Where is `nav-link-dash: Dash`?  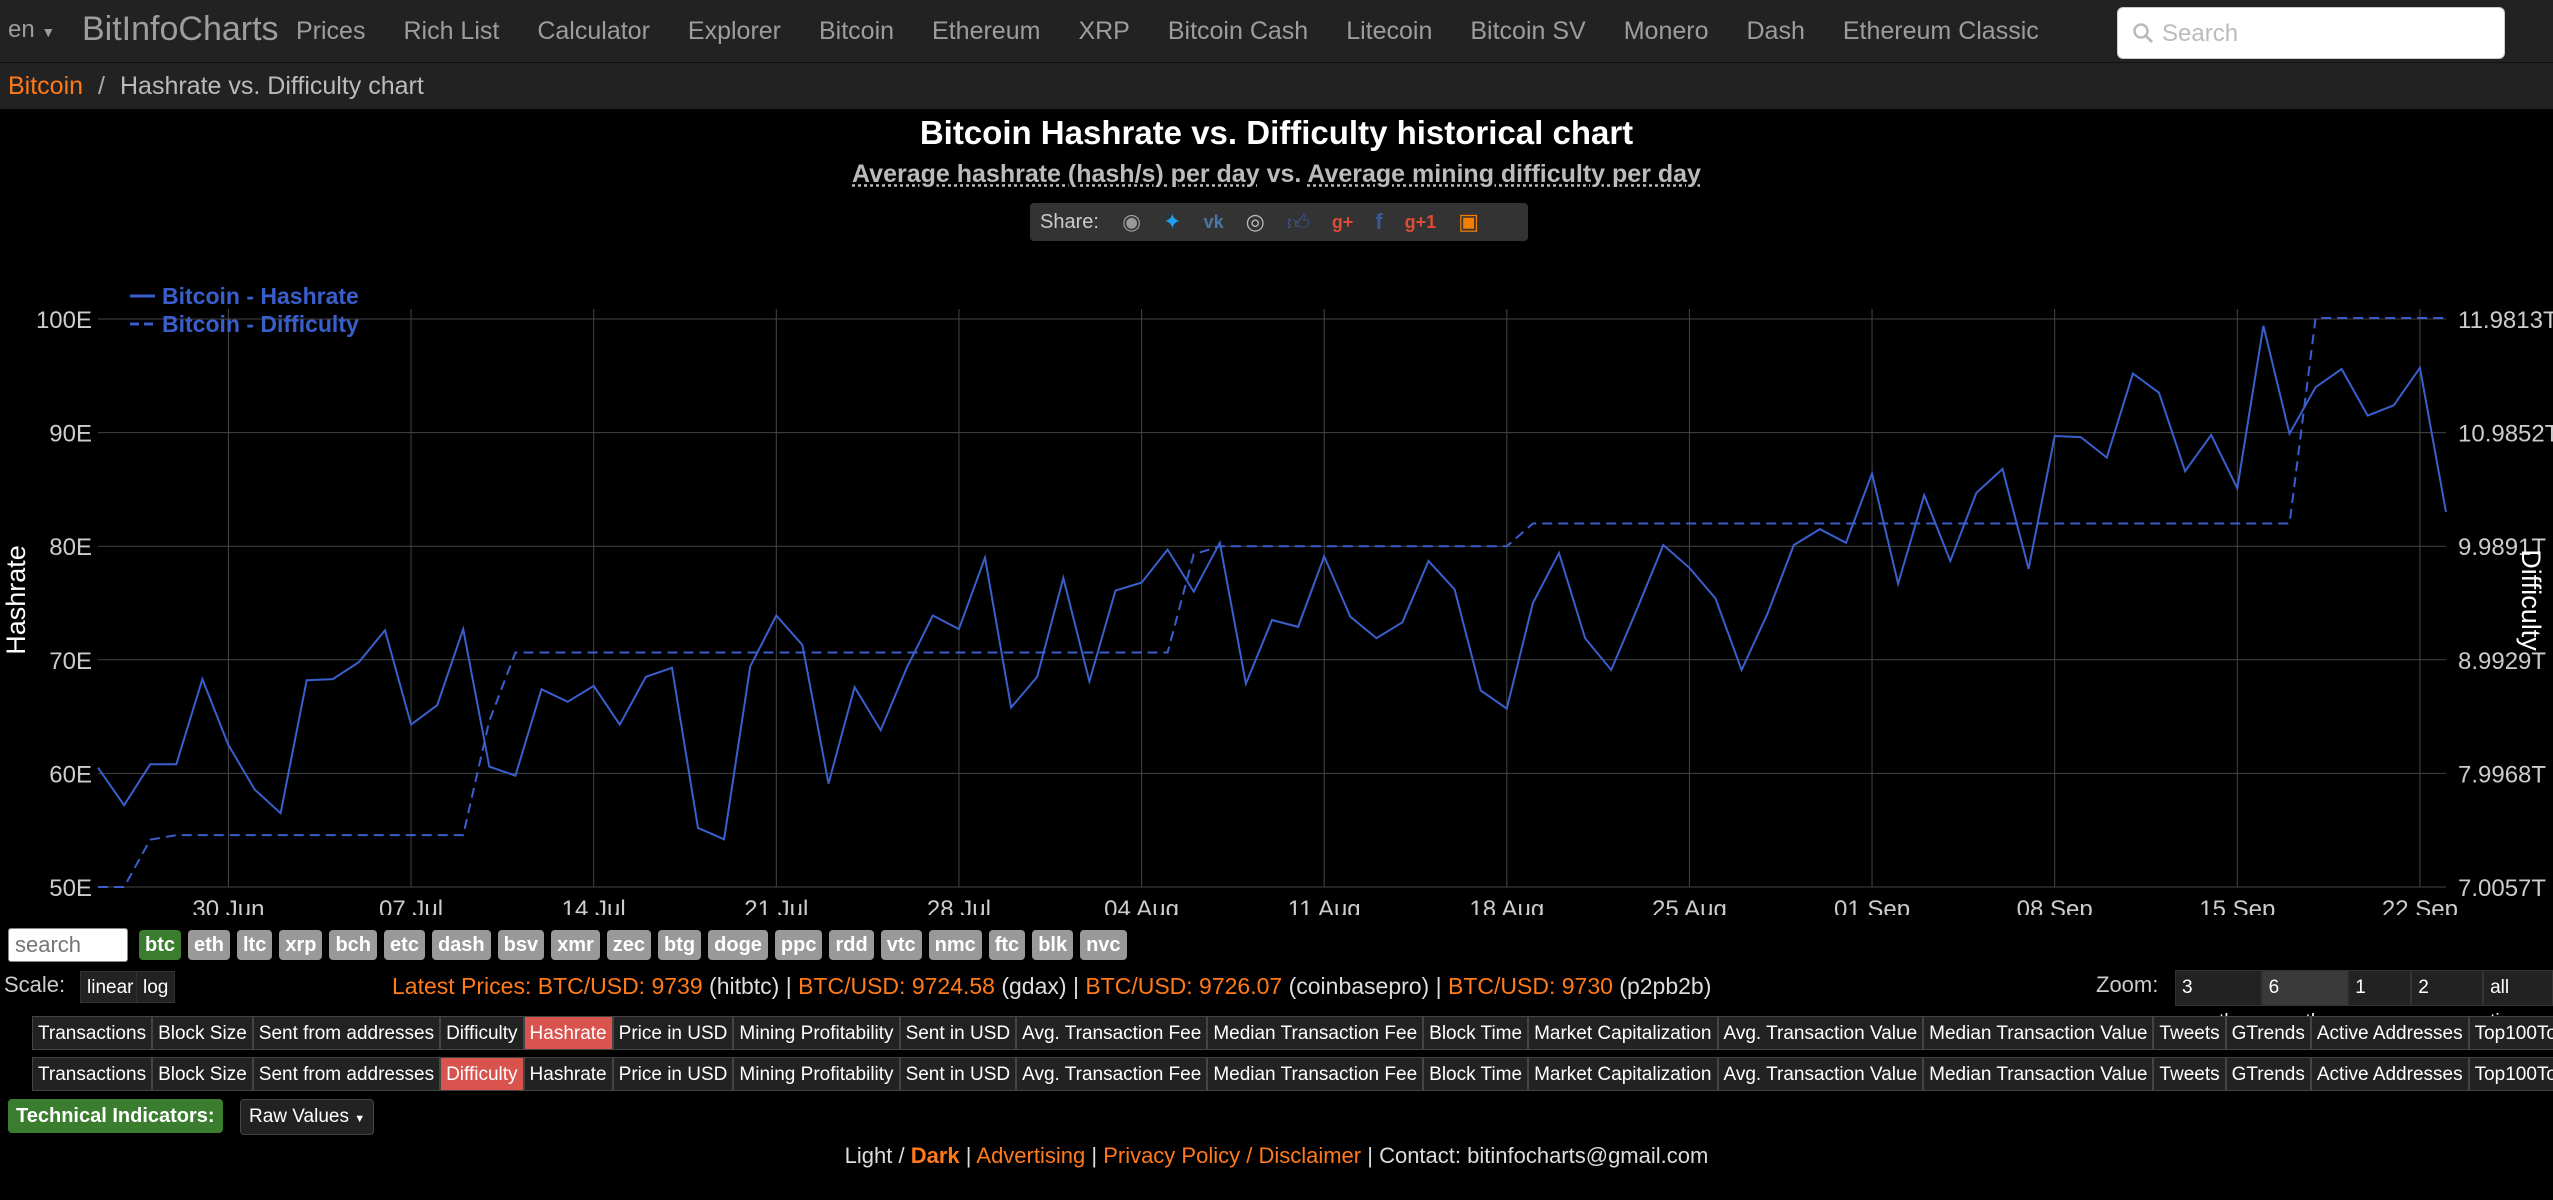 nav-link-dash: Dash is located at coordinates (1775, 30).